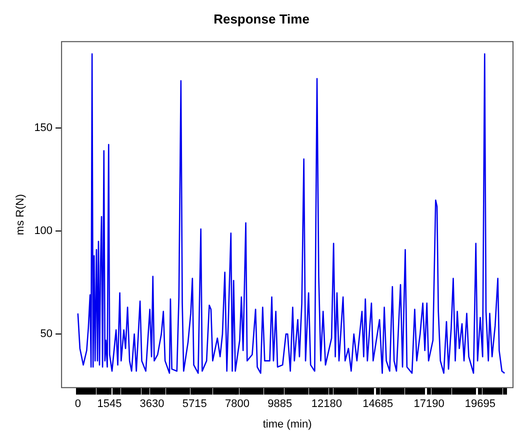 The image size is (519, 439). What do you see at coordinates (152, 404) in the screenshot?
I see `x-tick-label: 3630` at bounding box center [152, 404].